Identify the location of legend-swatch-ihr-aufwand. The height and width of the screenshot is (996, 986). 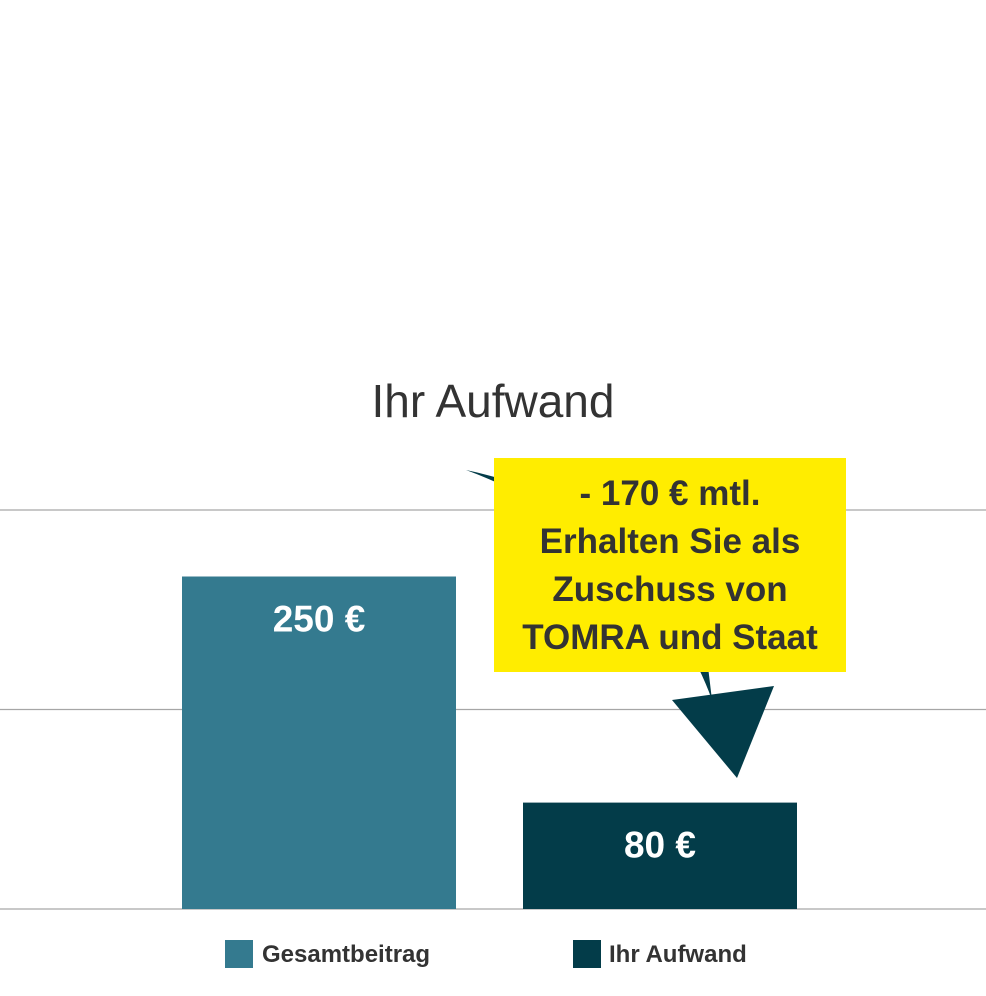
(587, 954).